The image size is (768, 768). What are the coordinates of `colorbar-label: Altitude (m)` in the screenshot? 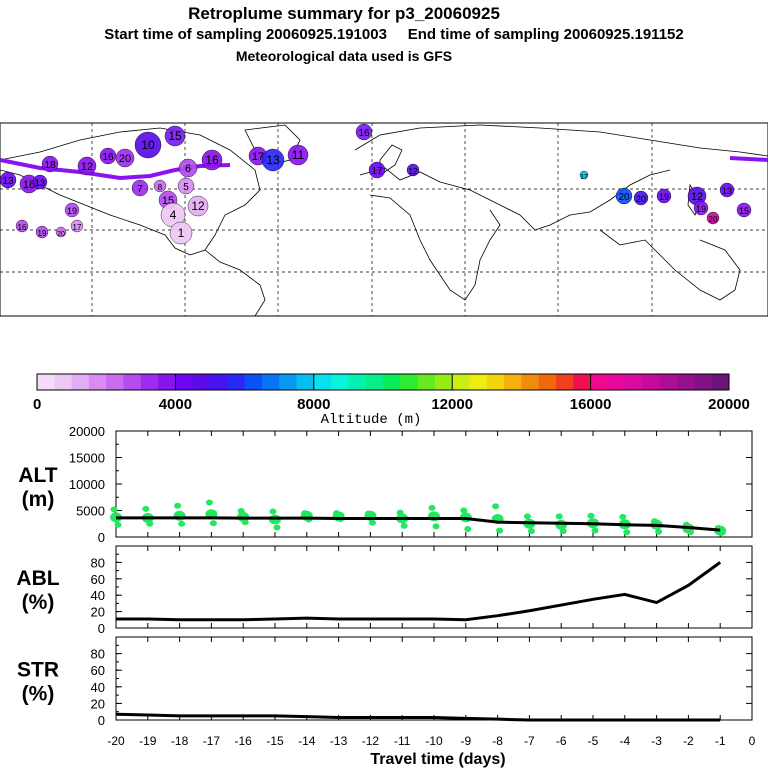 It's located at (371, 420).